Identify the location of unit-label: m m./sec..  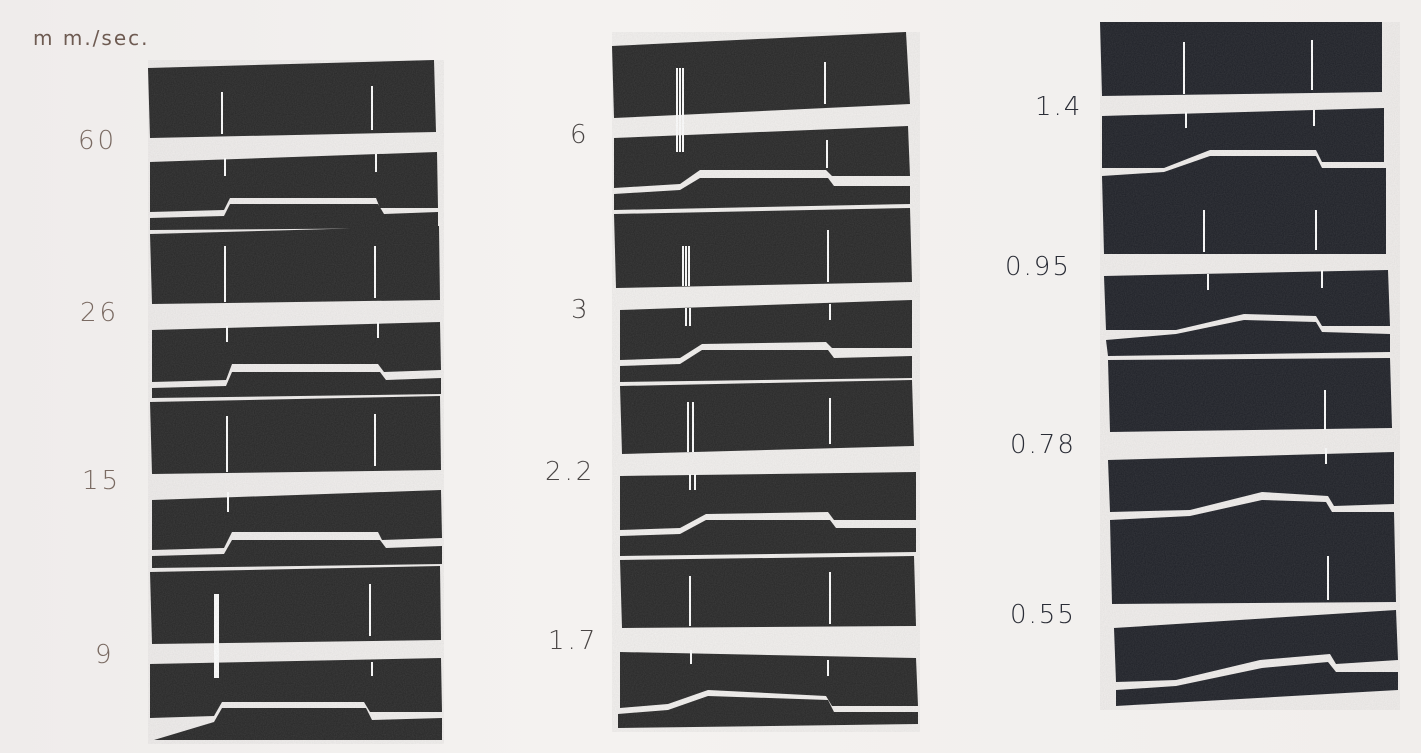
(91, 38).